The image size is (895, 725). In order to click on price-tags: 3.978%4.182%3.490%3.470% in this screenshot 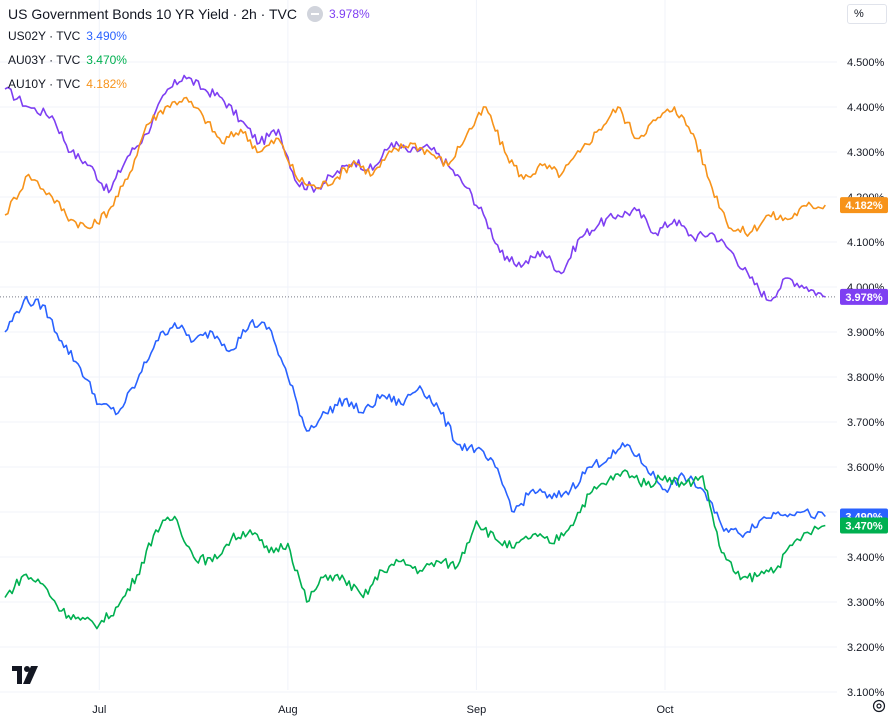, I will do `click(864, 365)`.